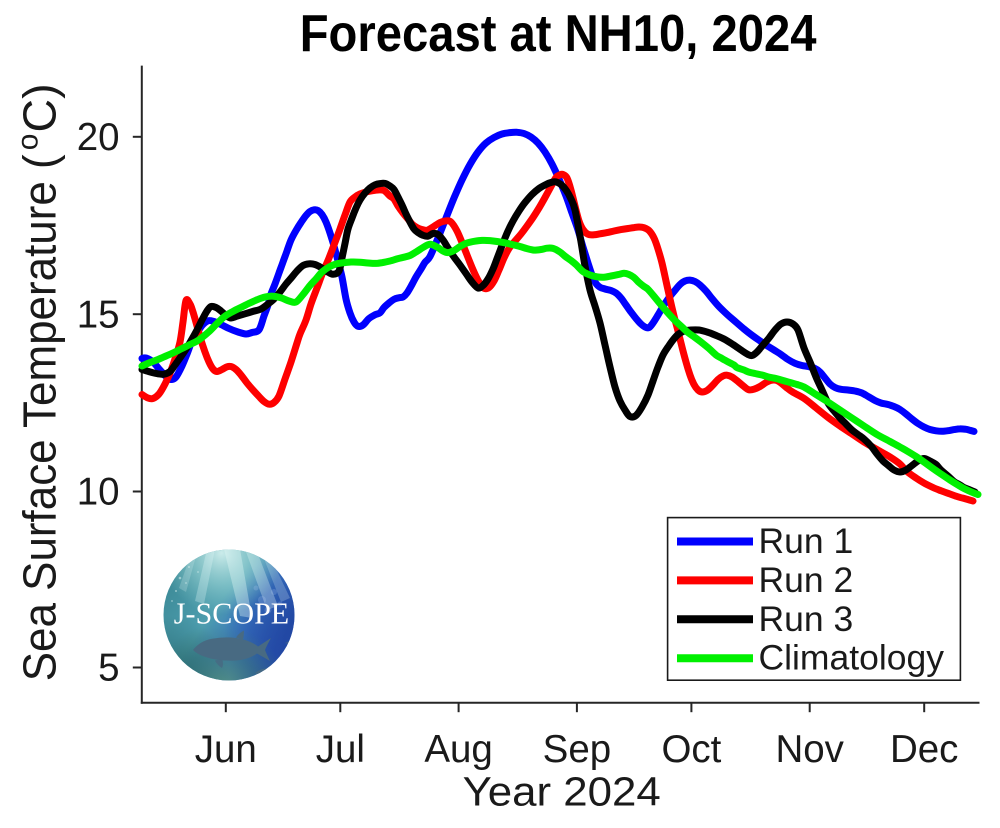  Describe the element at coordinates (40, 417) in the screenshot. I see `svg-text: Sea Surface Temperature (` at that location.